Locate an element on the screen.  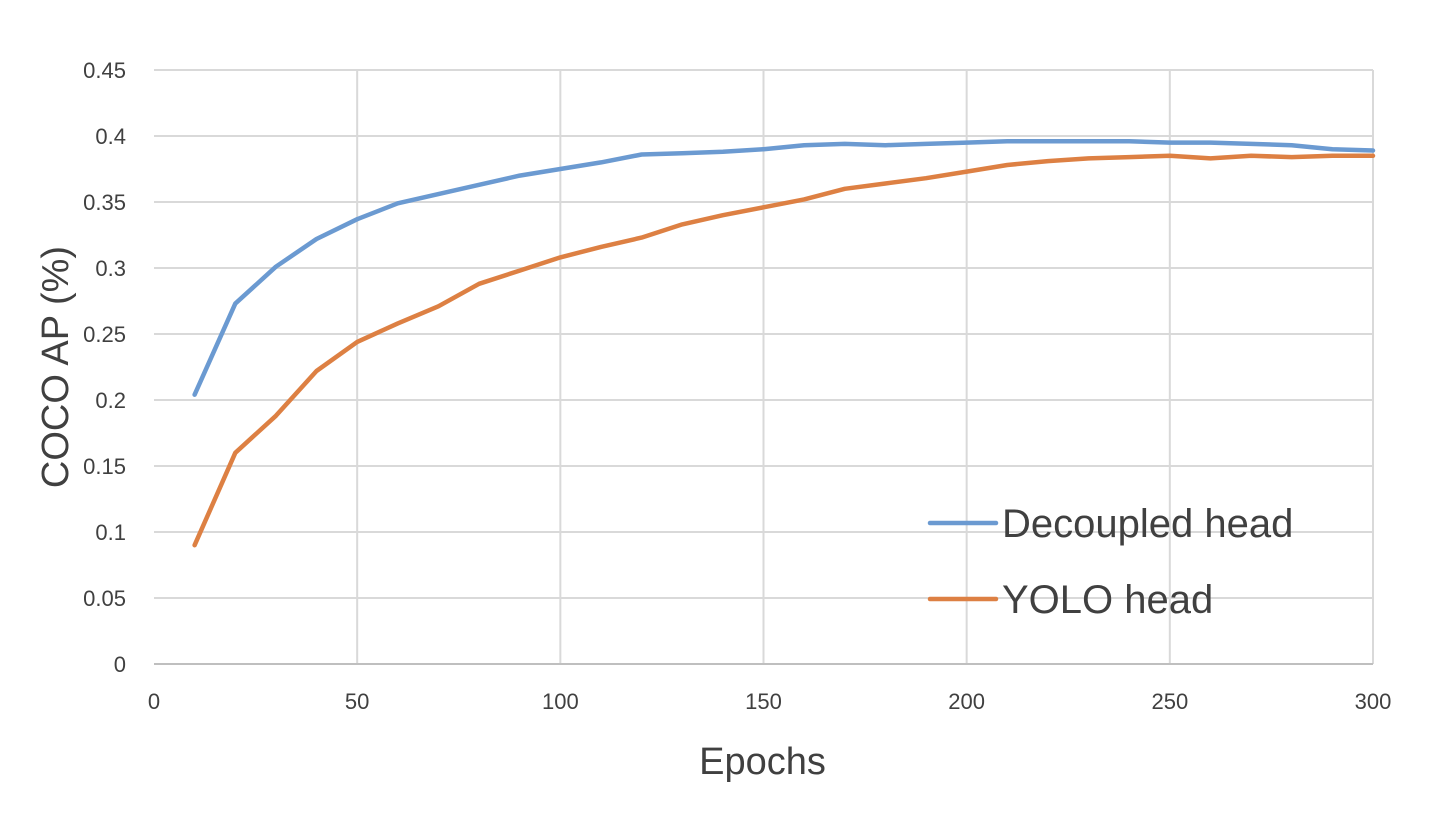
legend-label: YOLO head is located at coordinates (1107, 600).